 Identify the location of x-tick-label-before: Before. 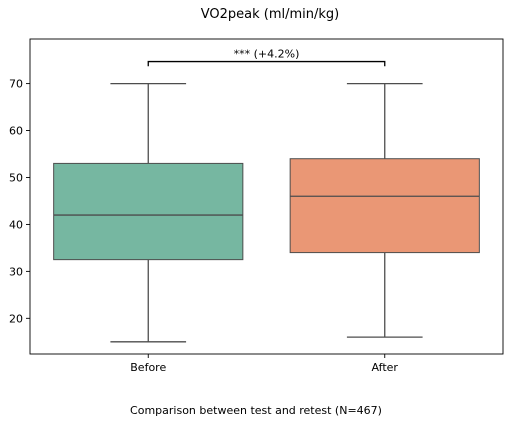
(148, 367).